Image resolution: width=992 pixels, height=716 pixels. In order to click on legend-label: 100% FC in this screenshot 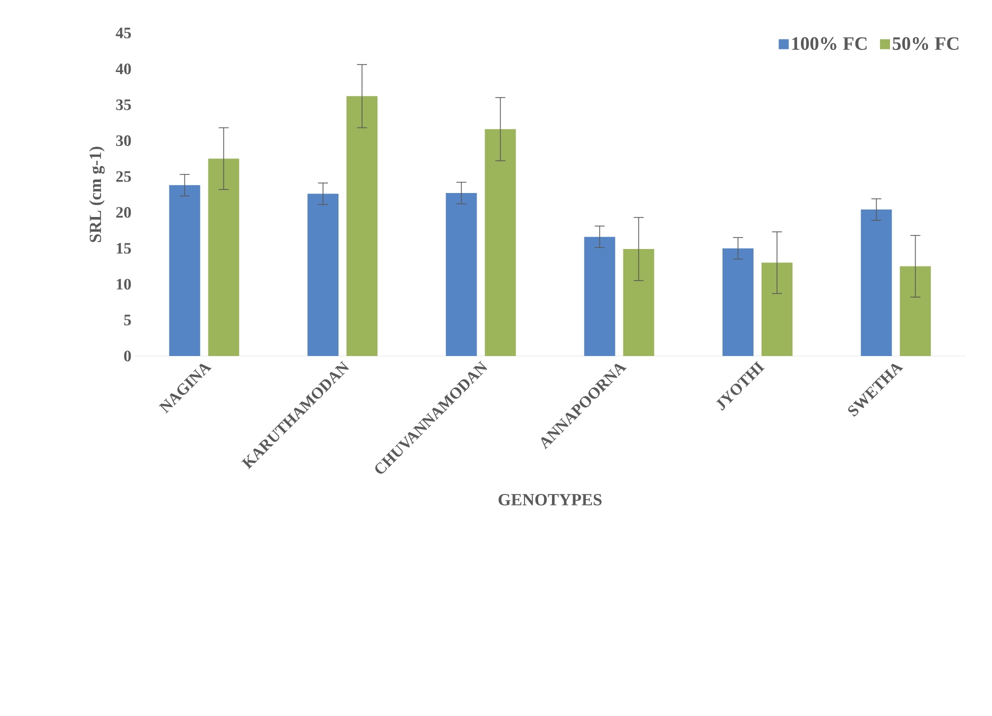, I will do `click(829, 43)`.